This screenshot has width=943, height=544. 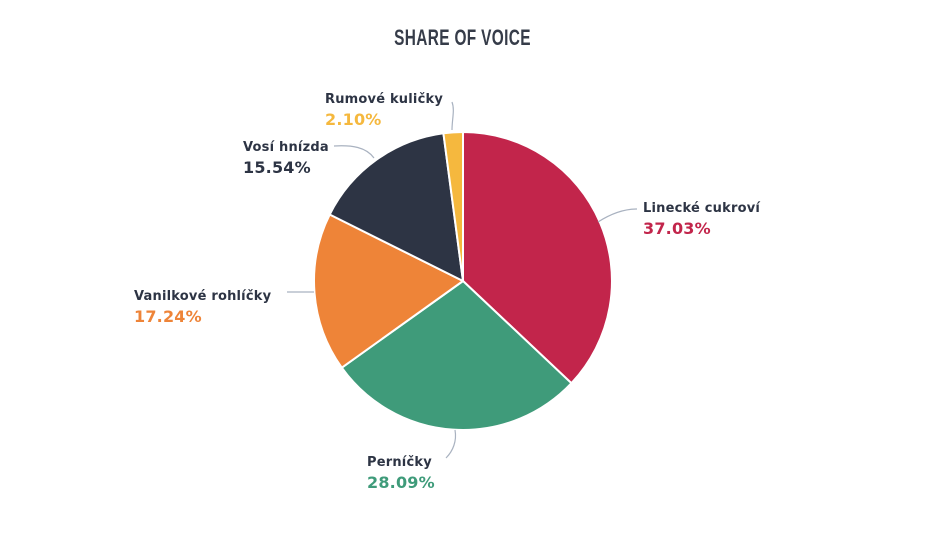 What do you see at coordinates (286, 147) in the screenshot?
I see `slice-name: Vosí hnízda` at bounding box center [286, 147].